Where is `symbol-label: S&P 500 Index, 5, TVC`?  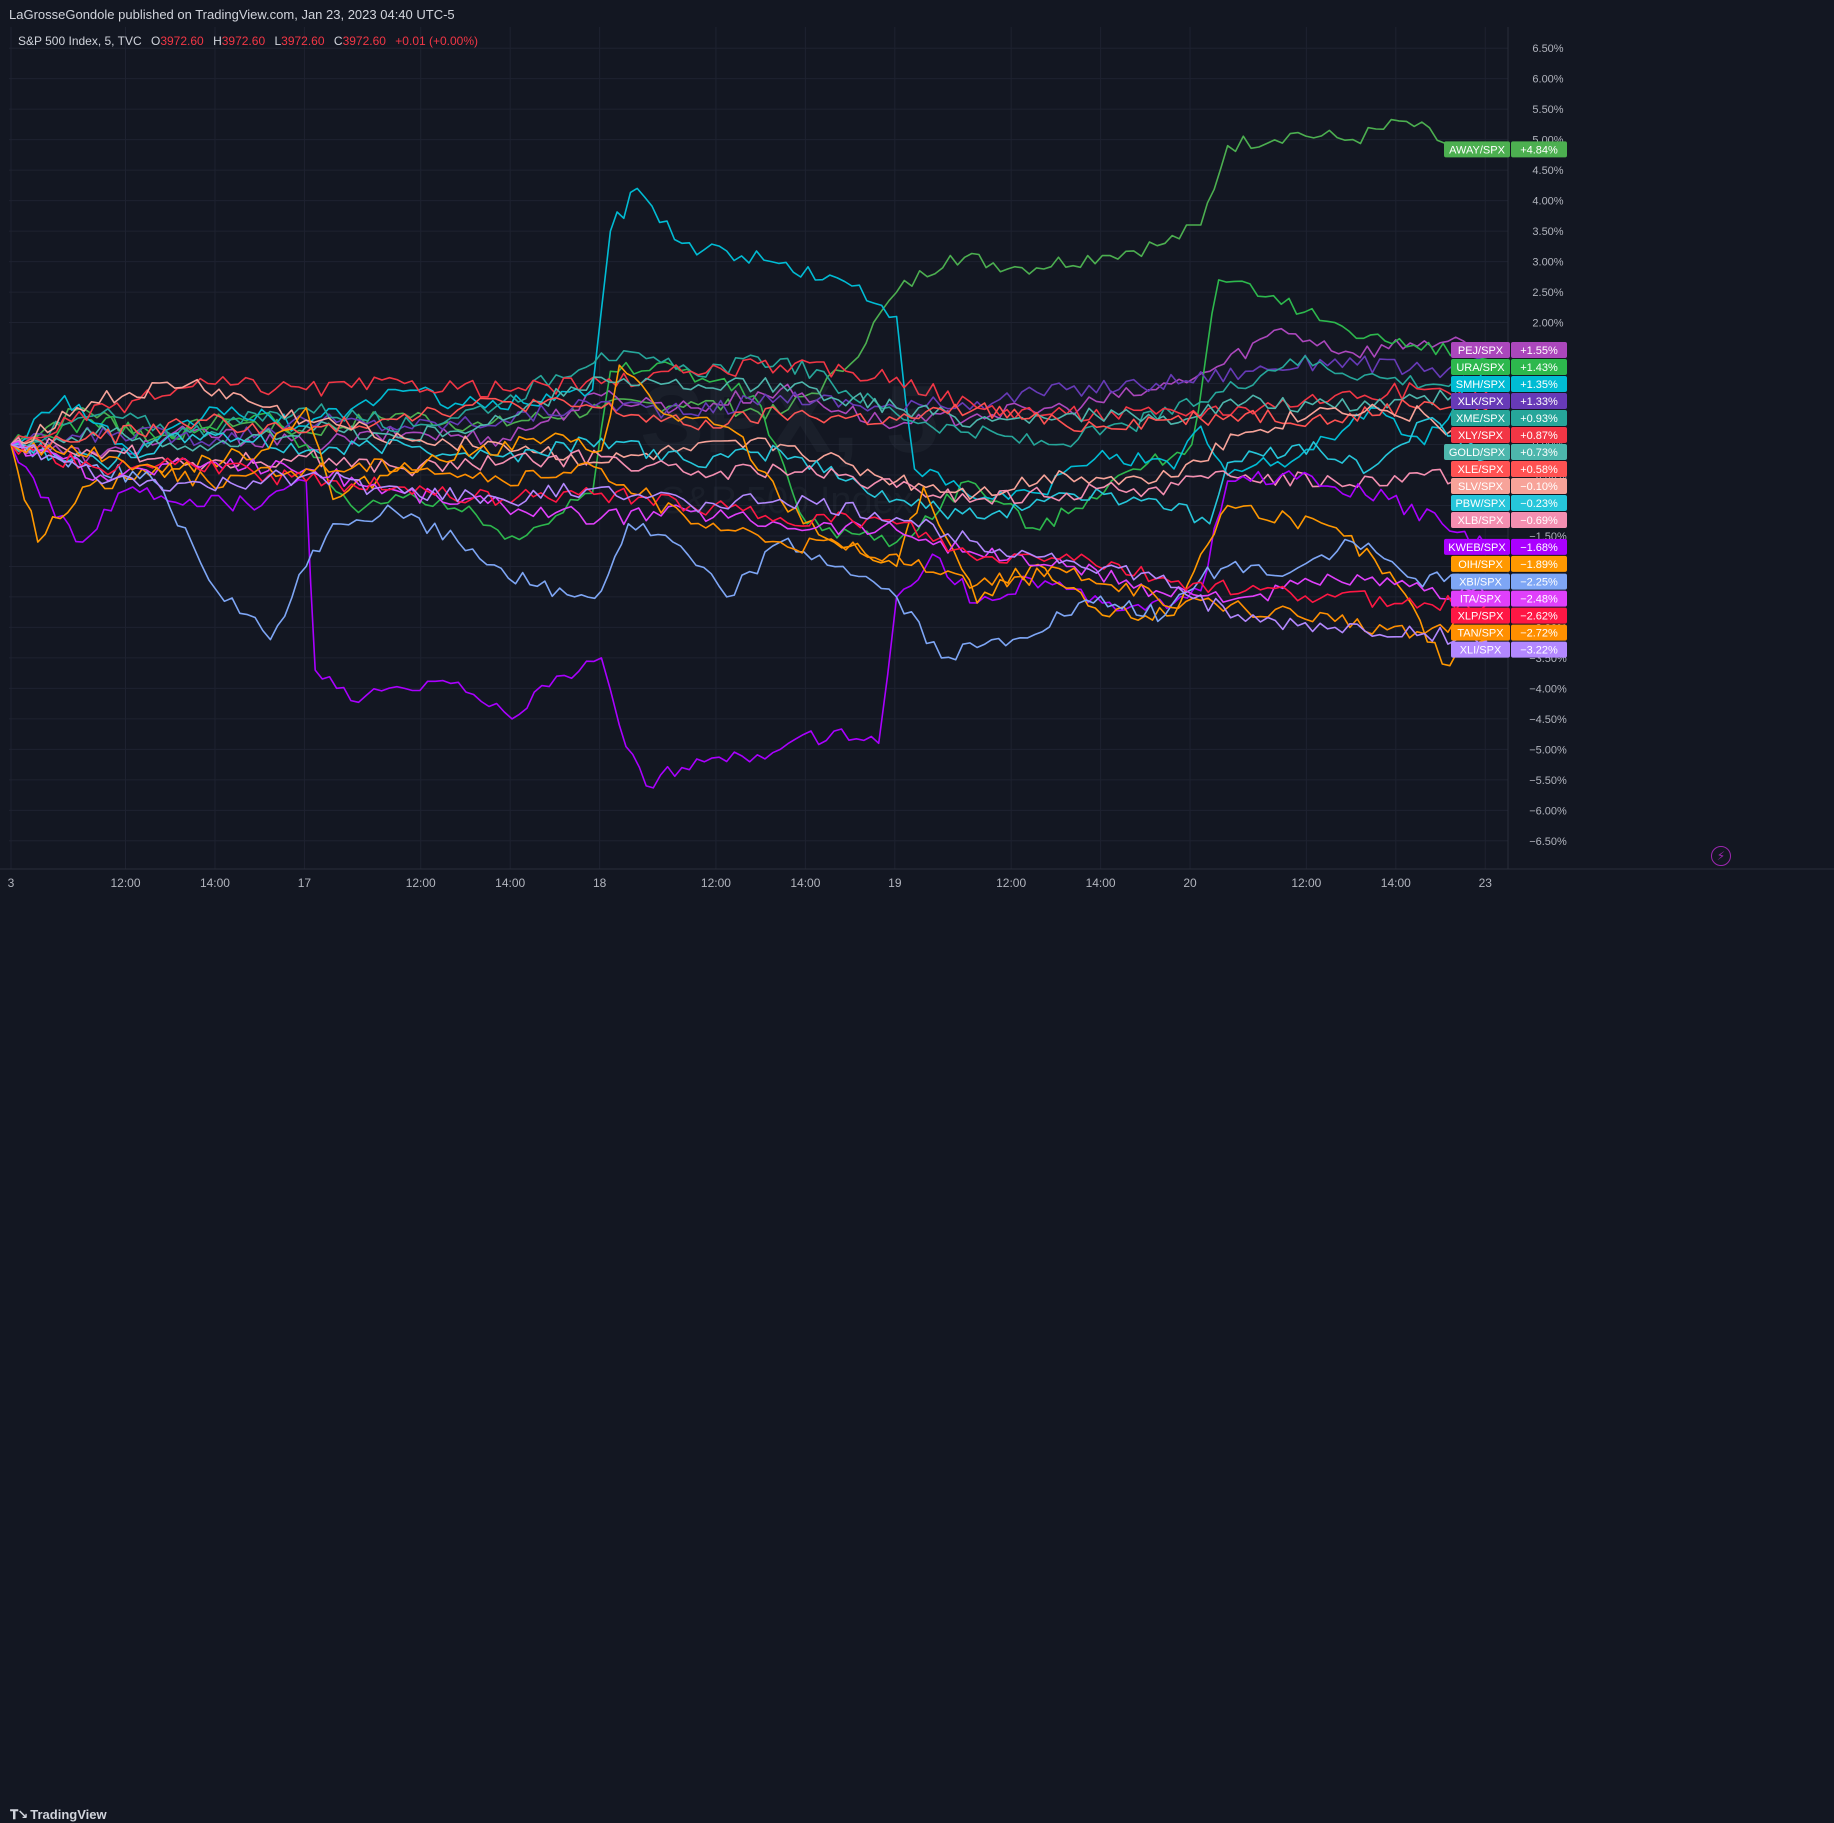 symbol-label: S&P 500 Index, 5, TVC is located at coordinates (80, 41).